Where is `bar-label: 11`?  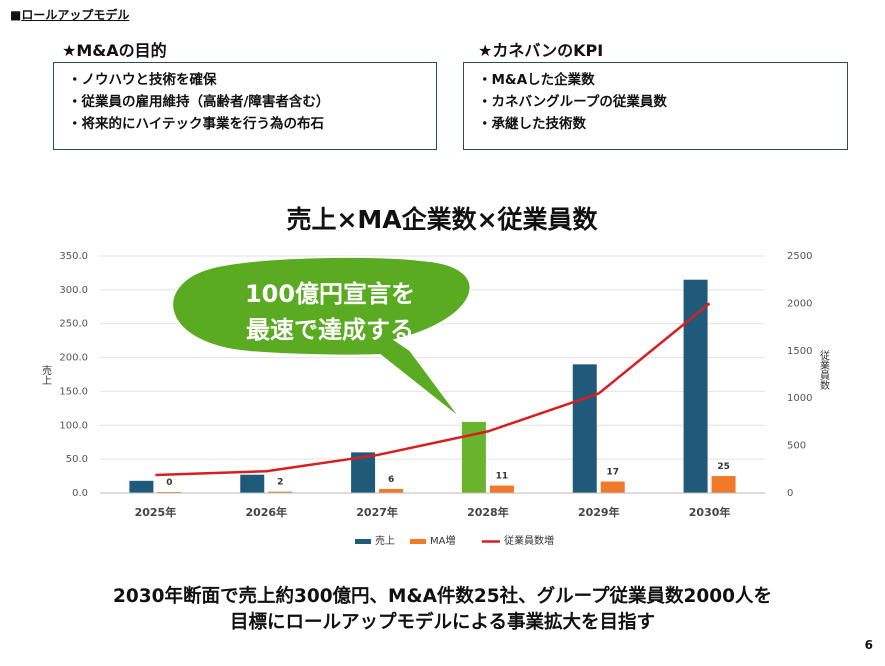 bar-label: 11 is located at coordinates (502, 477).